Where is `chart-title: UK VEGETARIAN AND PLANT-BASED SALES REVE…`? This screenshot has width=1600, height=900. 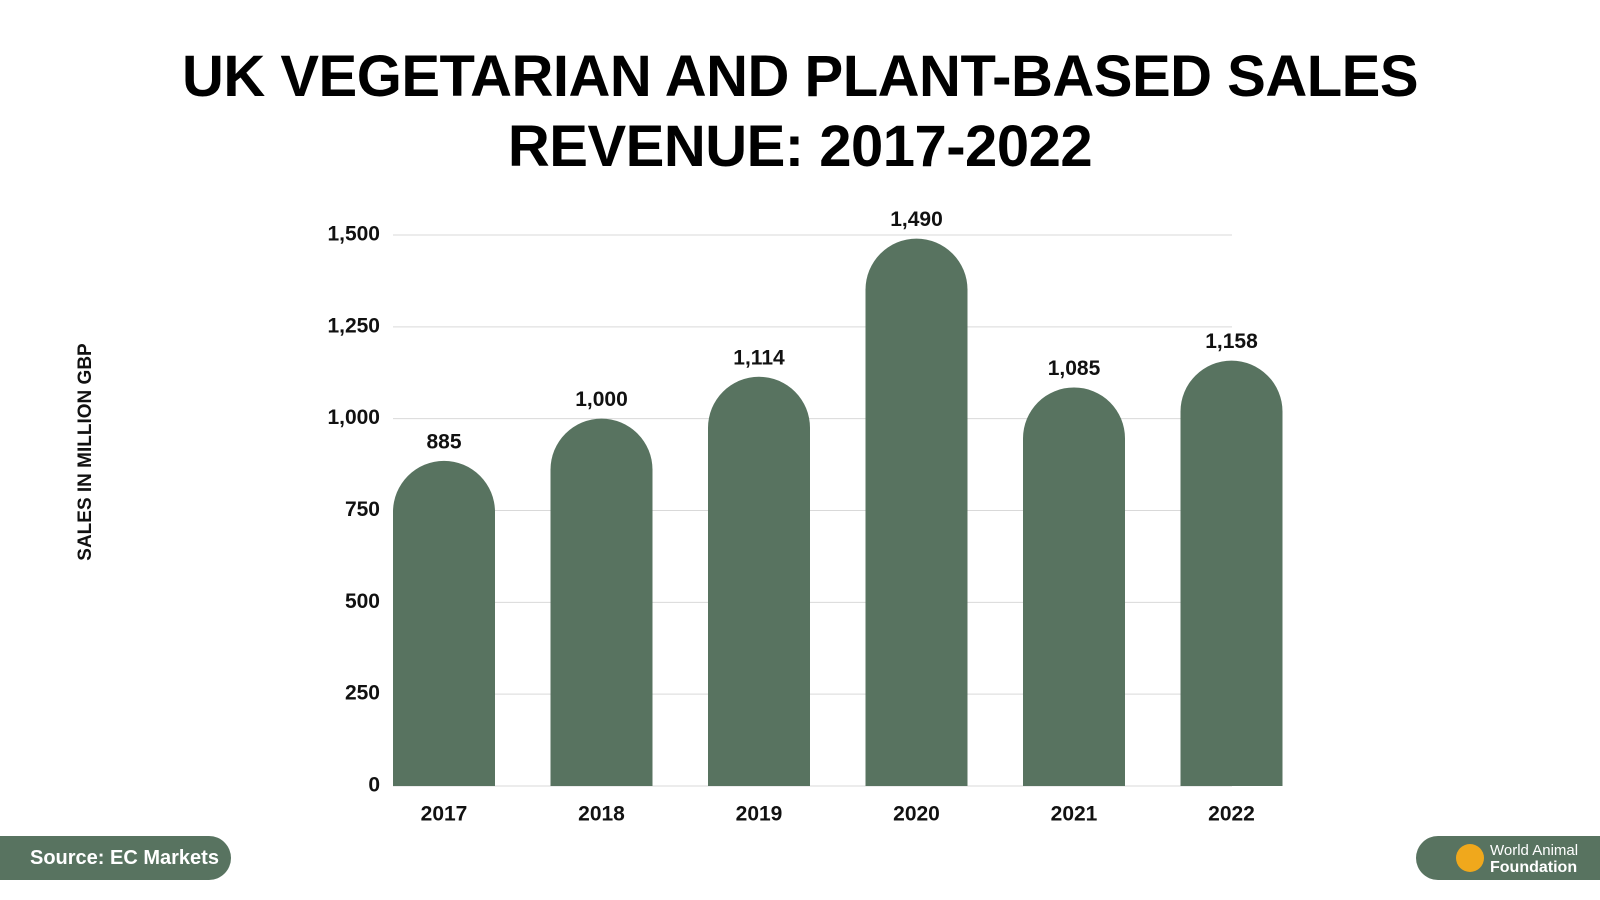 chart-title: UK VEGETARIAN AND PLANT-BASED SALES REVE… is located at coordinates (800, 111).